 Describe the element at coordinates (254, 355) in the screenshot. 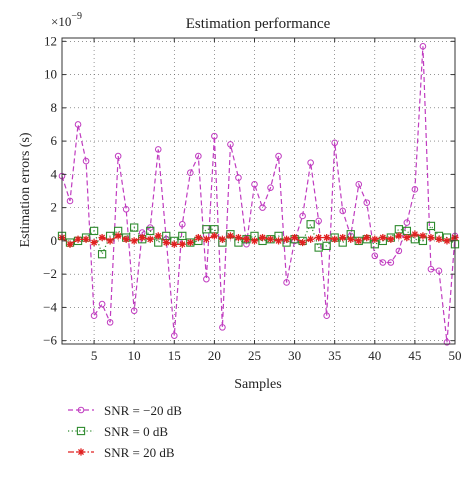

I see `x-tick-label: 25` at that location.